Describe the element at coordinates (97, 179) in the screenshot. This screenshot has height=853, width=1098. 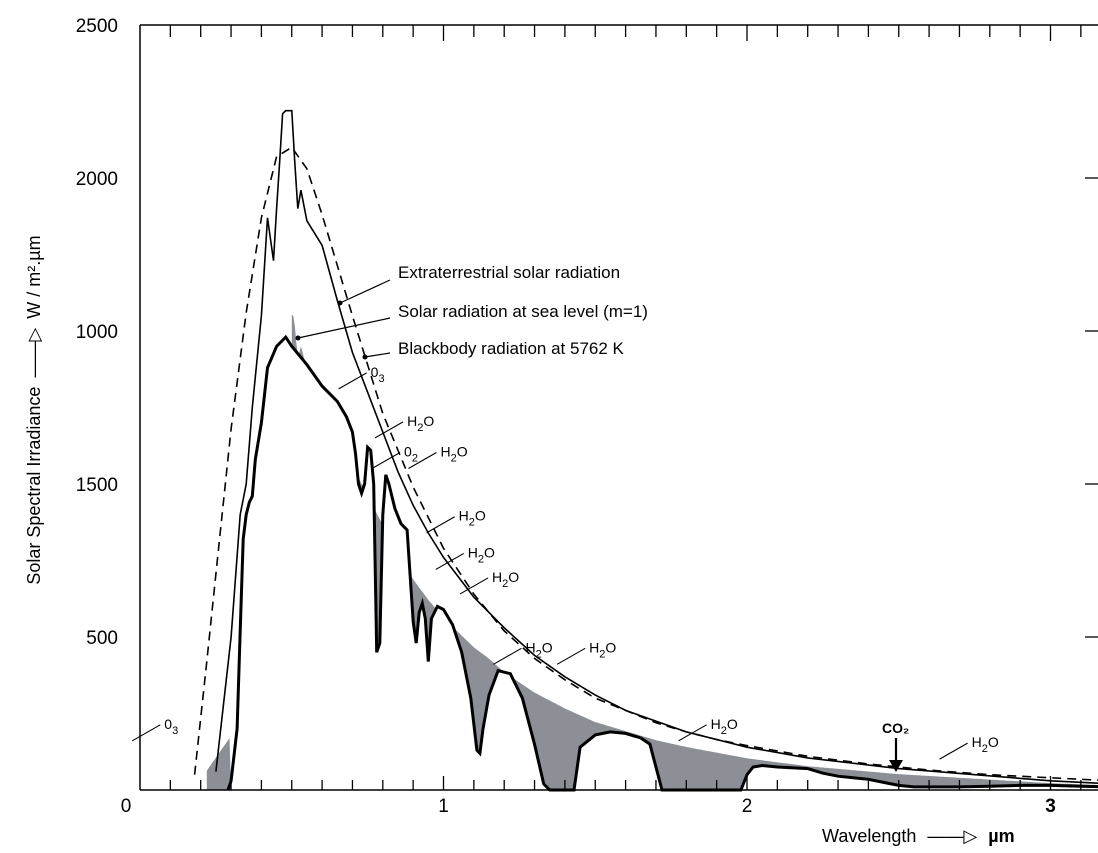
I see `y-tick-label: 2000` at that location.